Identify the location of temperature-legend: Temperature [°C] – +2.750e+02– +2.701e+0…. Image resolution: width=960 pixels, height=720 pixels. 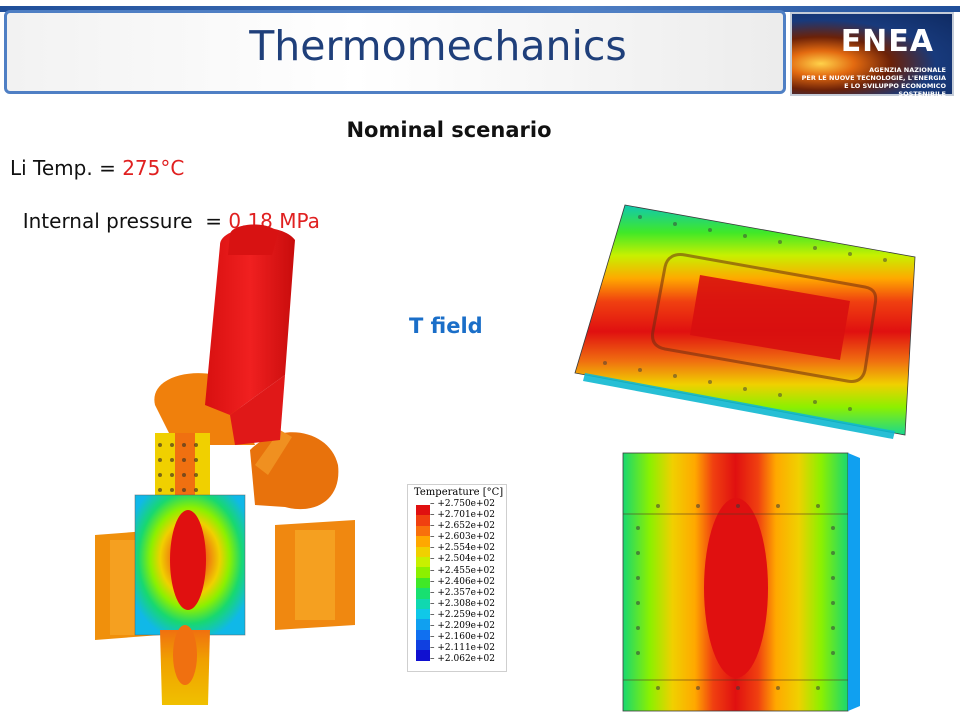
(457, 578).